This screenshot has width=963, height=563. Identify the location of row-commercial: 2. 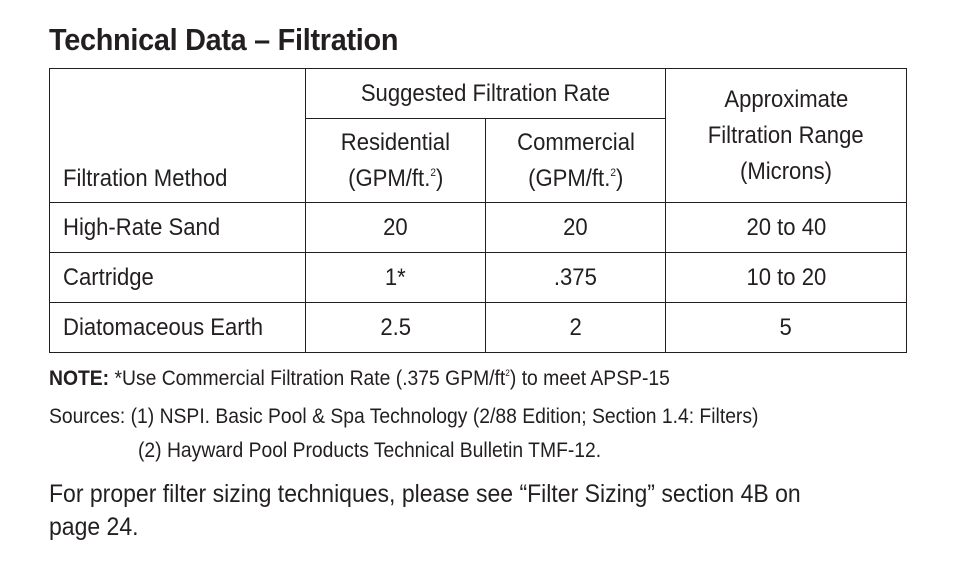
(575, 327).